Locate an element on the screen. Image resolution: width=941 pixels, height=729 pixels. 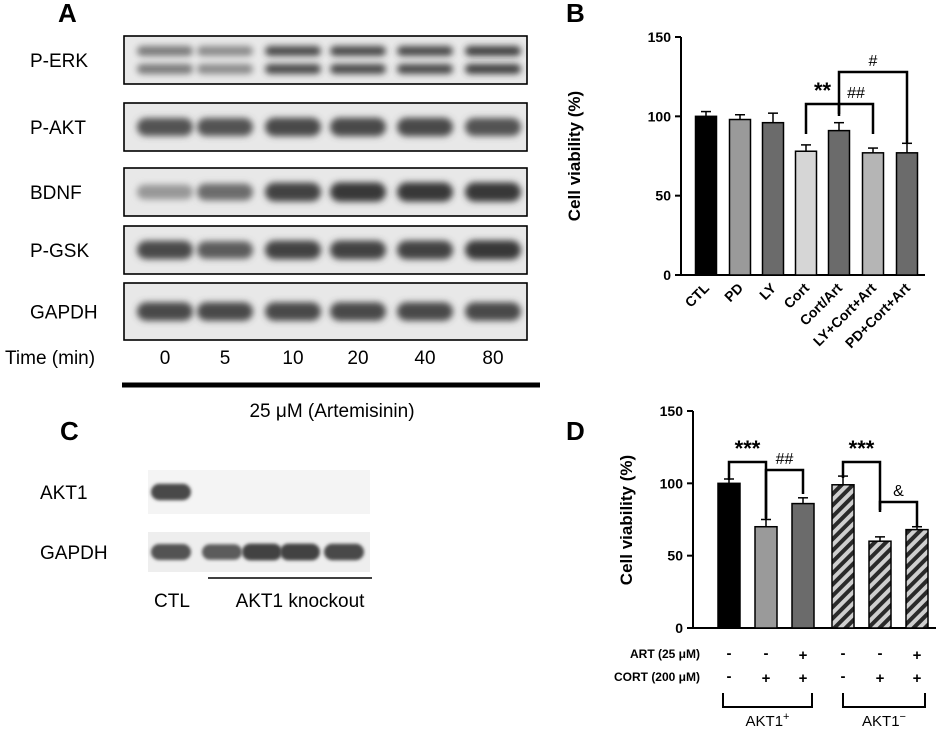
panel-b-letter: B is located at coordinates (575, 14).